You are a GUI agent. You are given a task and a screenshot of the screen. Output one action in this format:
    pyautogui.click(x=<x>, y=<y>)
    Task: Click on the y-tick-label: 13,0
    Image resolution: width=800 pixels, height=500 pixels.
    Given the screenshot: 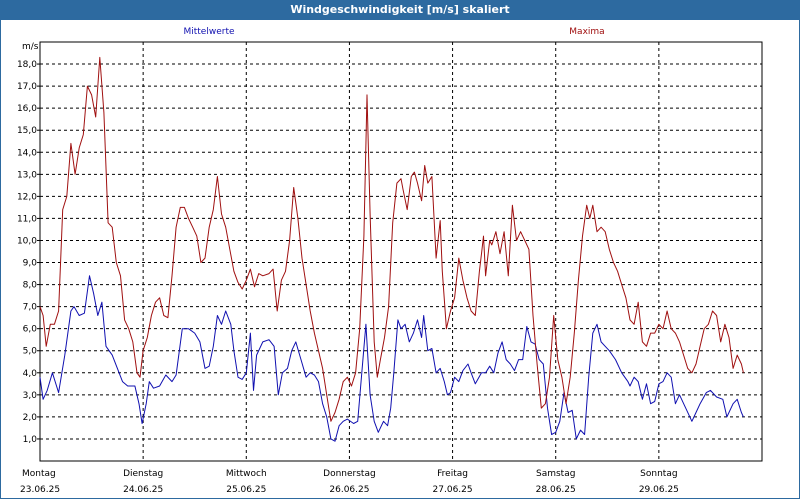 What is the action you would take?
    pyautogui.click(x=27, y=175)
    